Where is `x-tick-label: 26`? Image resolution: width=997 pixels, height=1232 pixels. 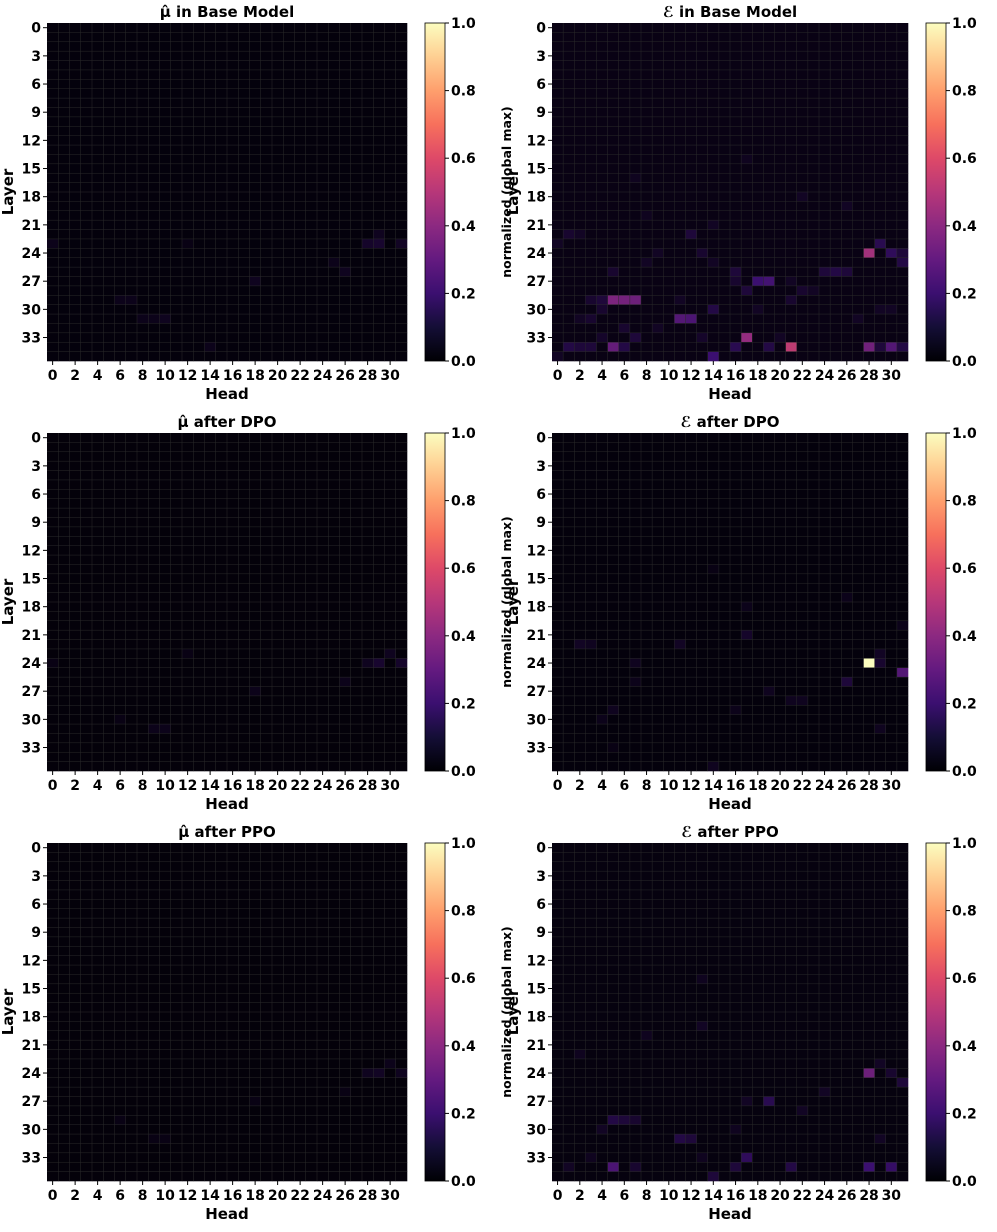 x-tick-label: 26 is located at coordinates (344, 376).